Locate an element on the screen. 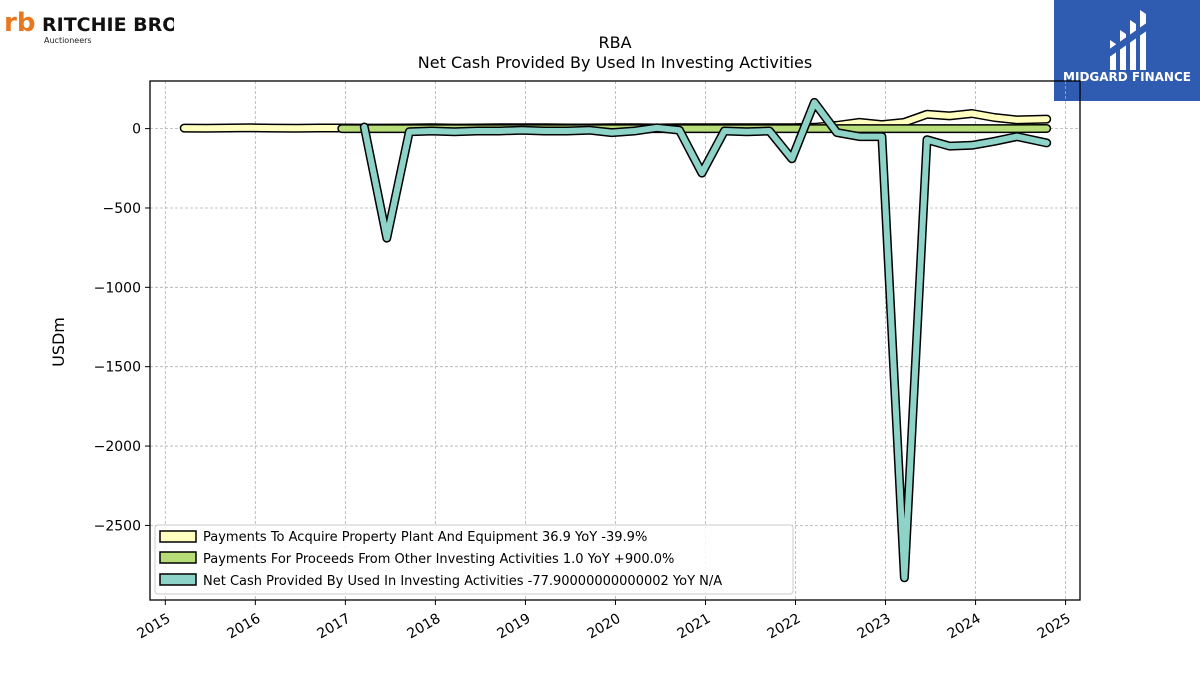 This screenshot has height=675, width=1200. midgard-logo-svg: MIDGARD FINANCE is located at coordinates (1127, 47).